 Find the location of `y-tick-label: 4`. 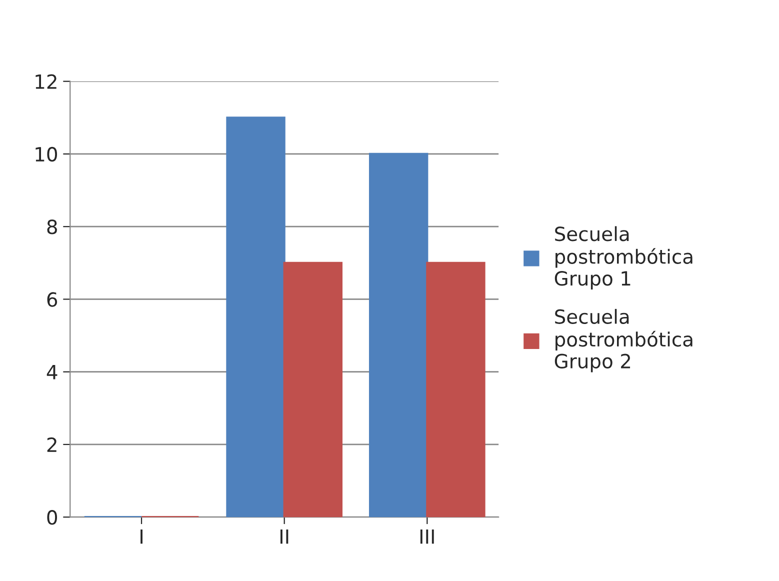

y-tick-label: 4 is located at coordinates (52, 372).